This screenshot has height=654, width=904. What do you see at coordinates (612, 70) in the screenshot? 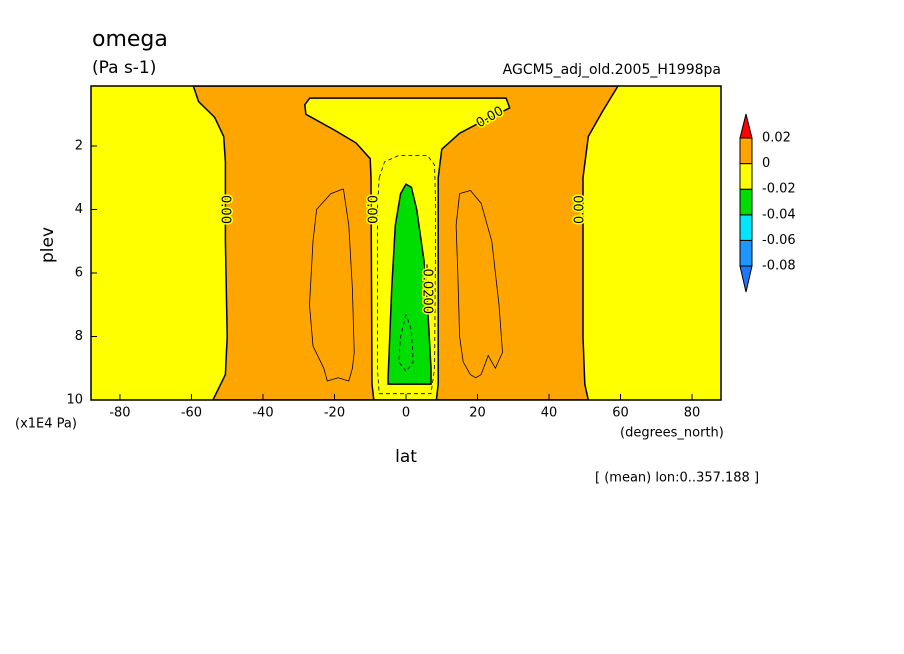
I see `dataset-label: AGCM5_adj_old.2005_H1998pa` at bounding box center [612, 70].